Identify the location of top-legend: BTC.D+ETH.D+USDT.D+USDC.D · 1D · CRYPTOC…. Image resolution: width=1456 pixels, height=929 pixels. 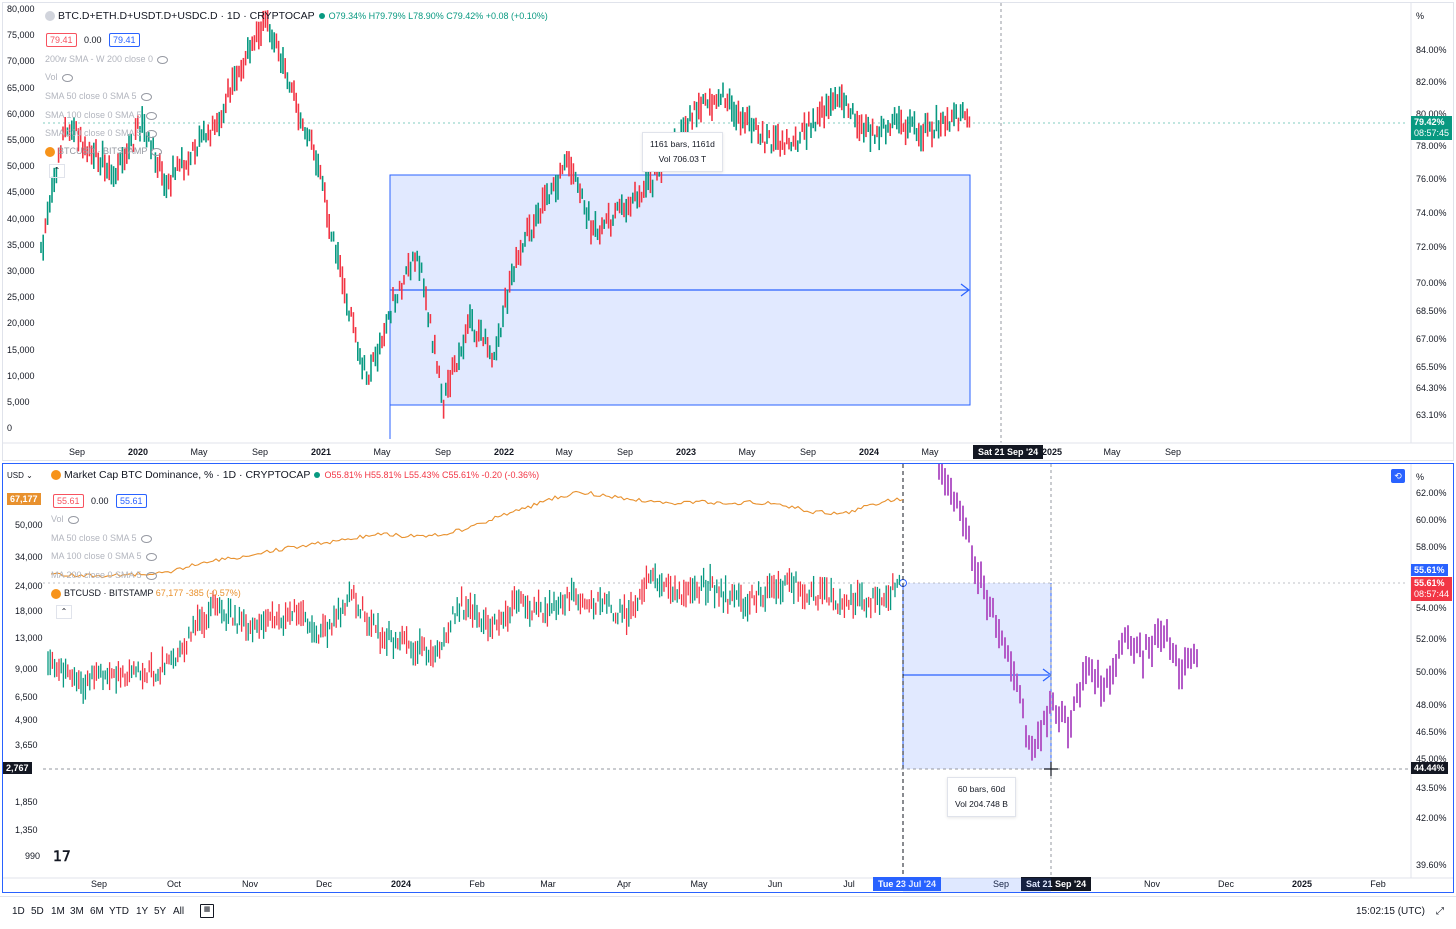
(296, 16).